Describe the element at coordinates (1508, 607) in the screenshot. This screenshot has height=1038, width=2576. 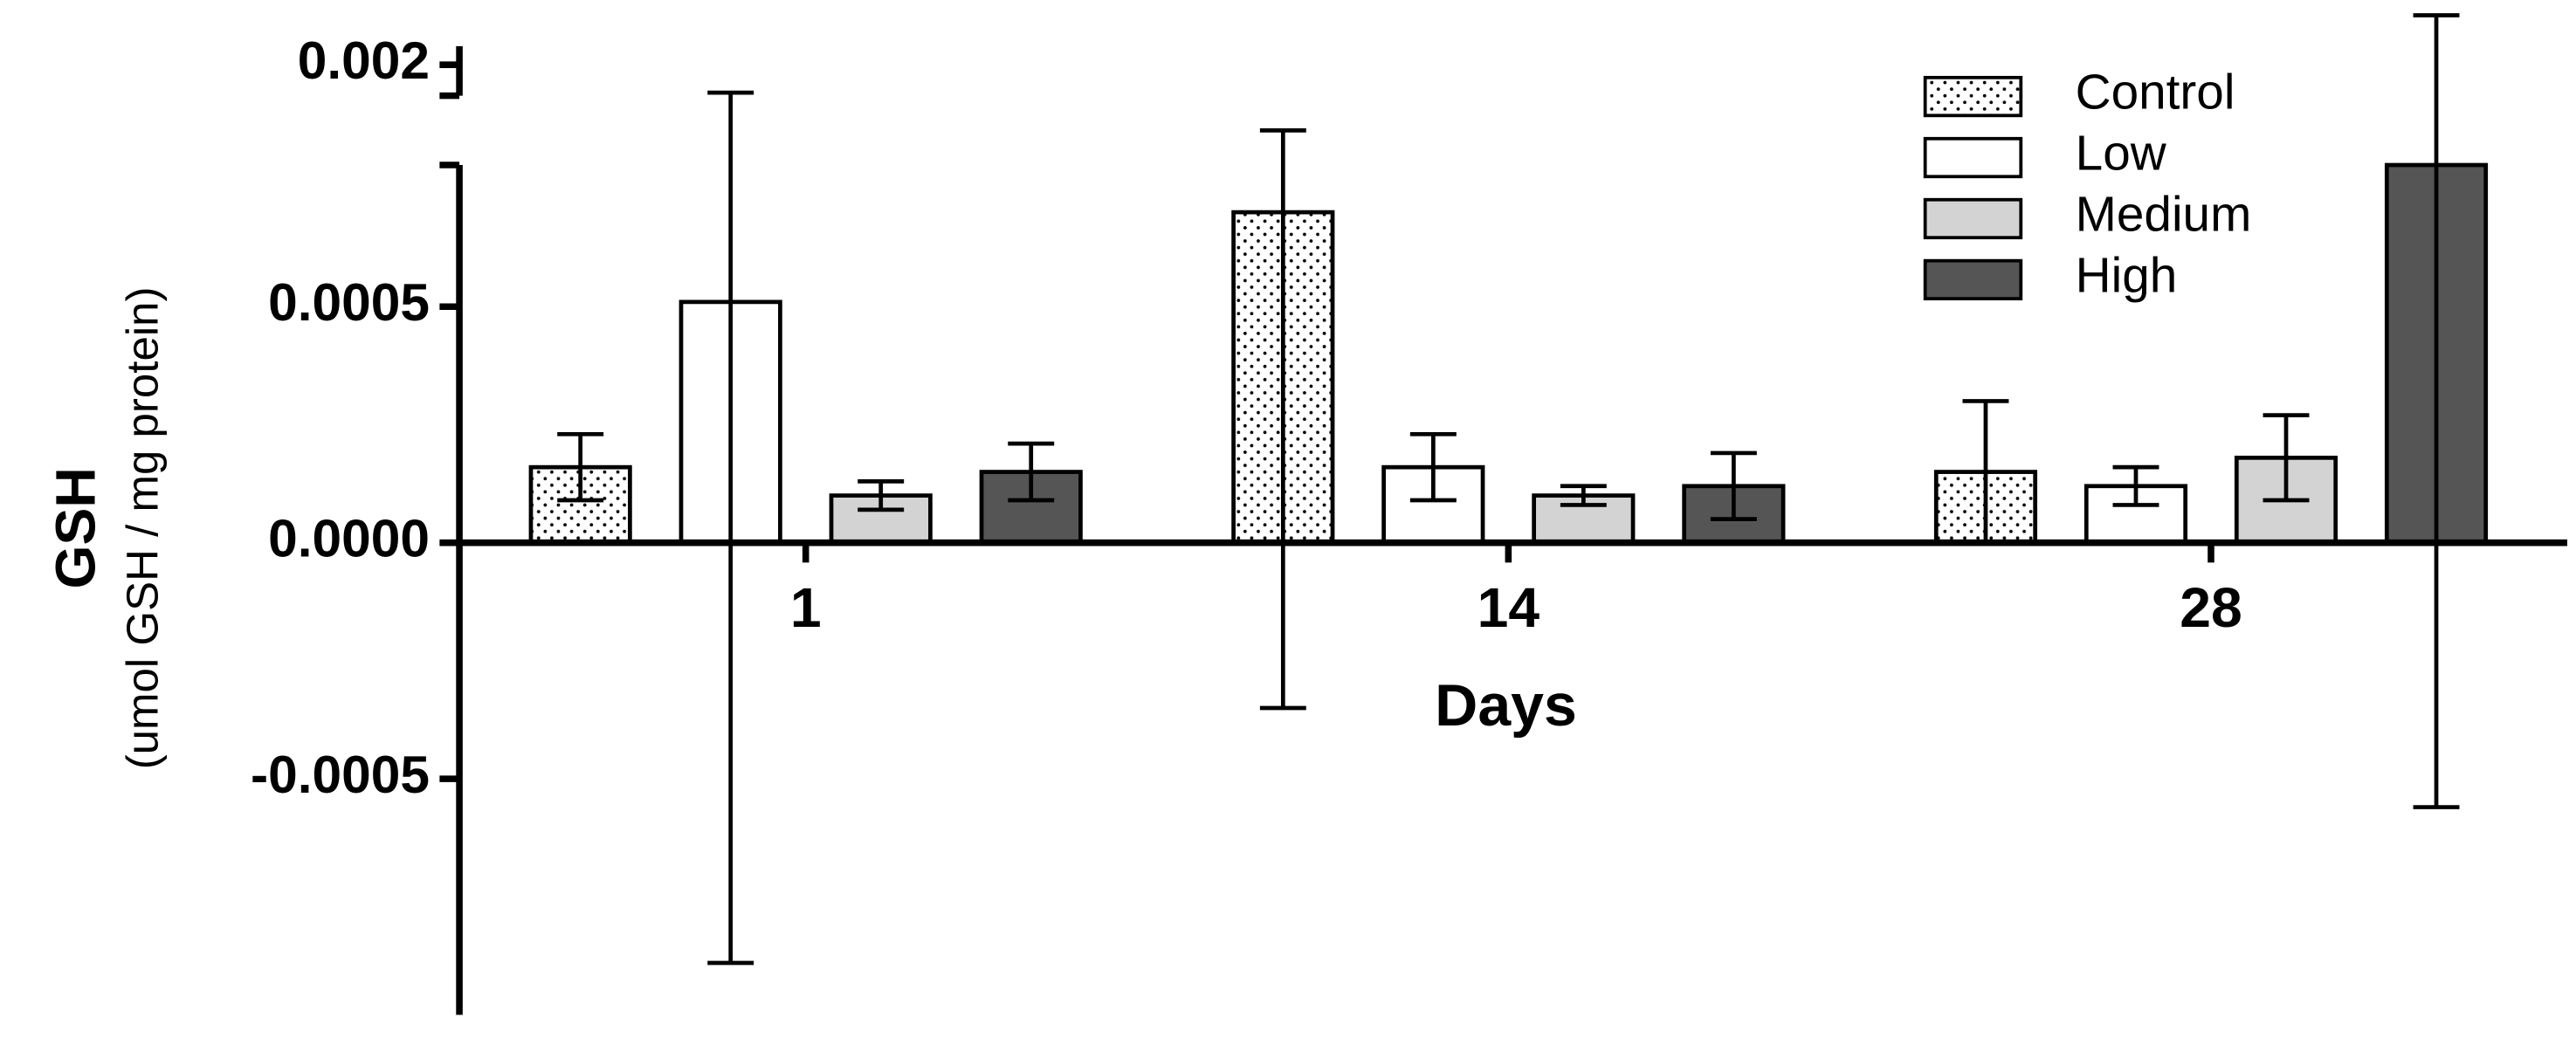
I see `x-tick-label: 14` at that location.